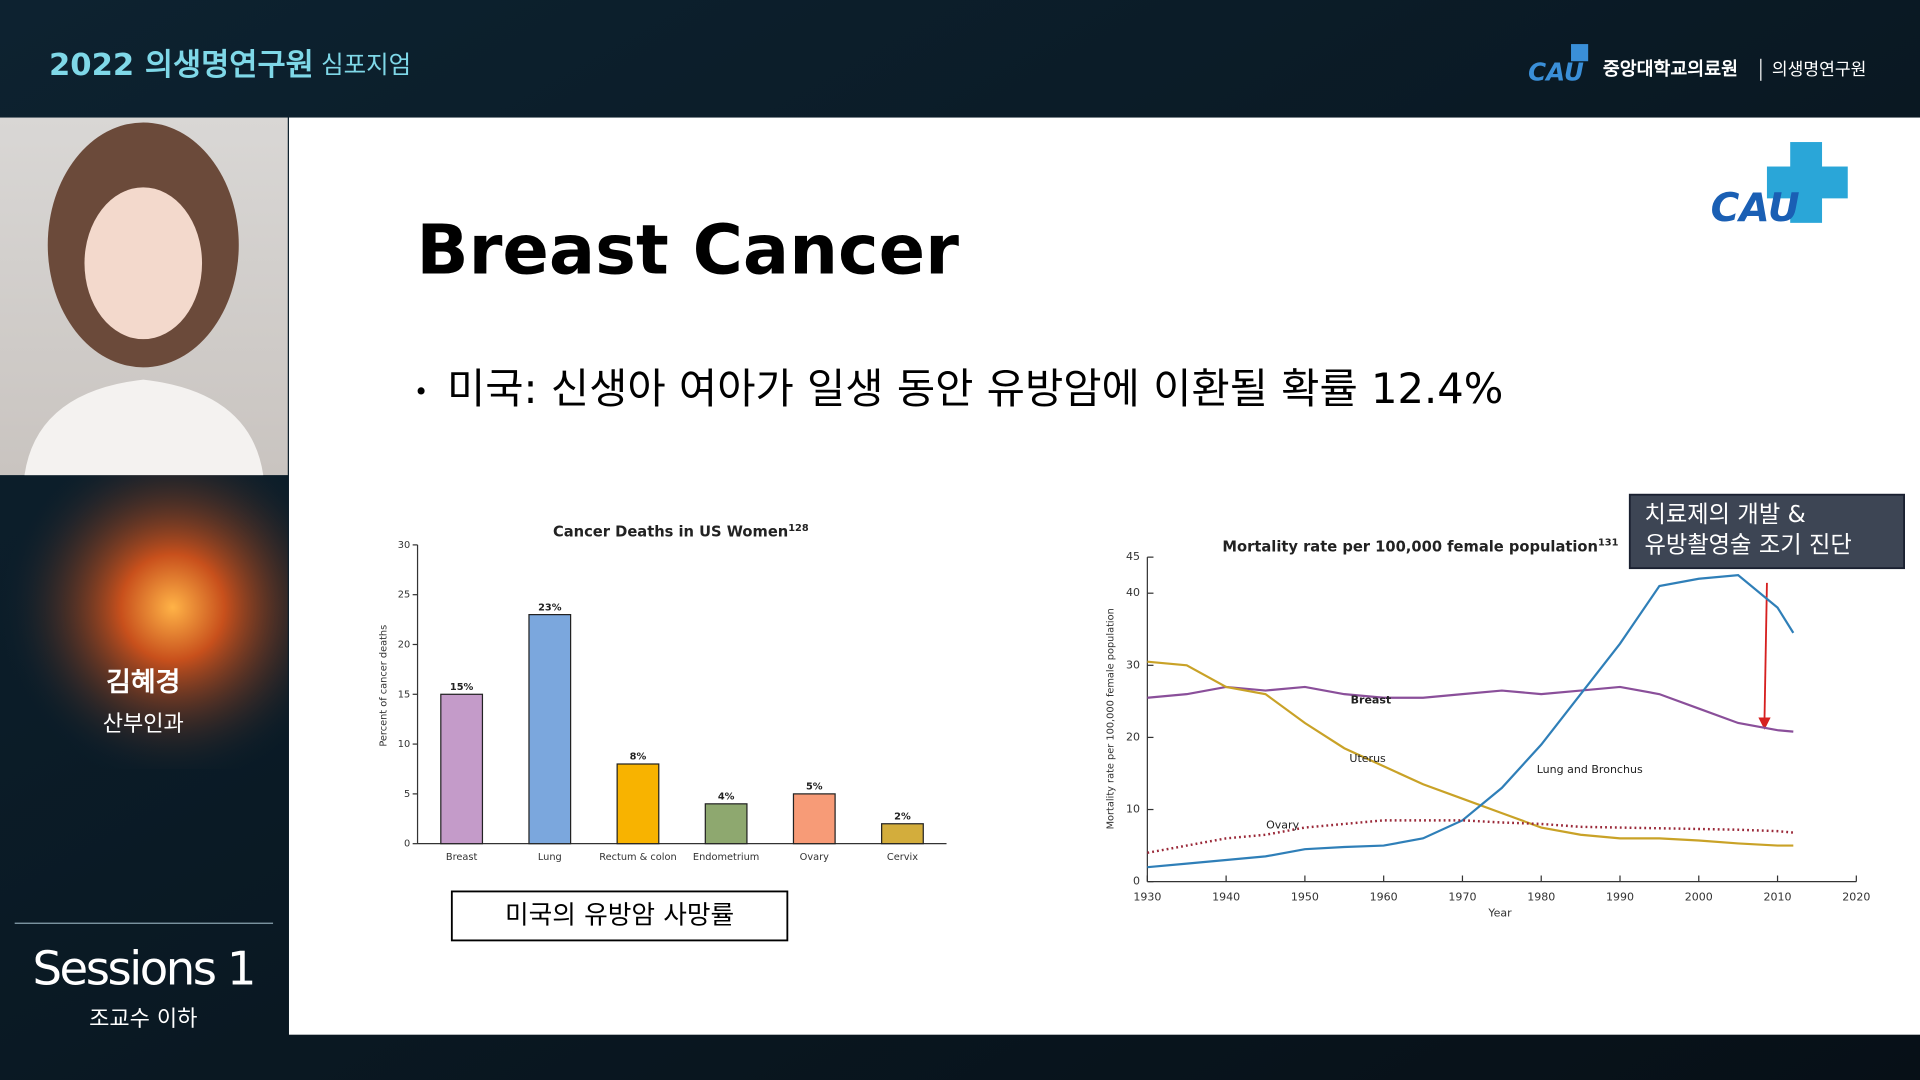  I want to click on event-subtitle: 심포지엄, so click(366, 64).